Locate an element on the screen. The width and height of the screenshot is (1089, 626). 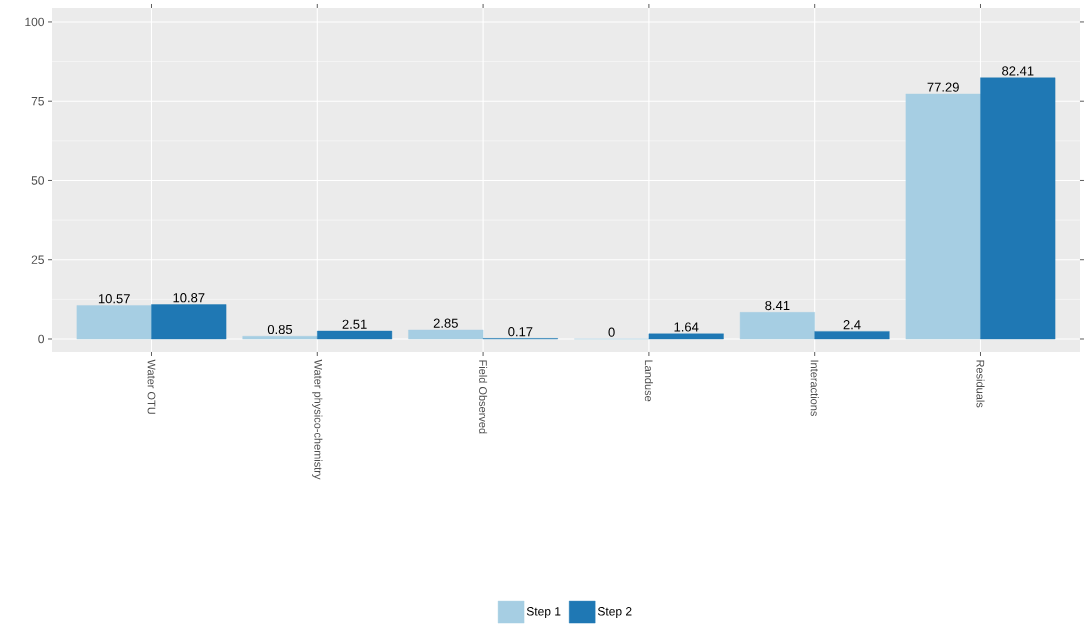
data-label: 82.41 is located at coordinates (1018, 71).